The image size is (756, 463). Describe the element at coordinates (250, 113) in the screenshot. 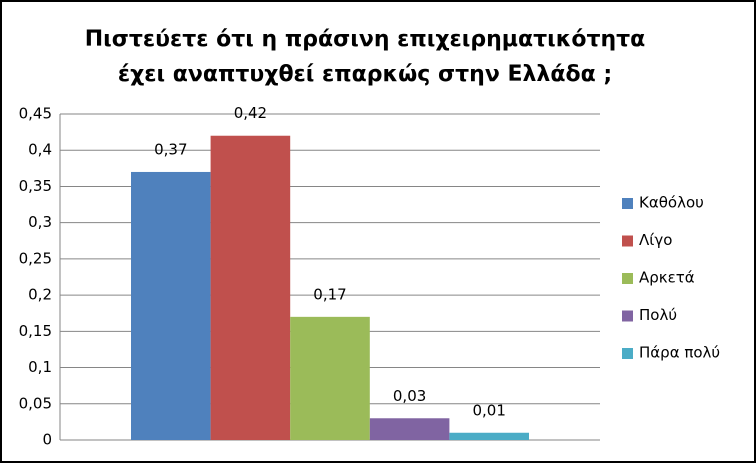

I see `data-label: 0,42` at that location.